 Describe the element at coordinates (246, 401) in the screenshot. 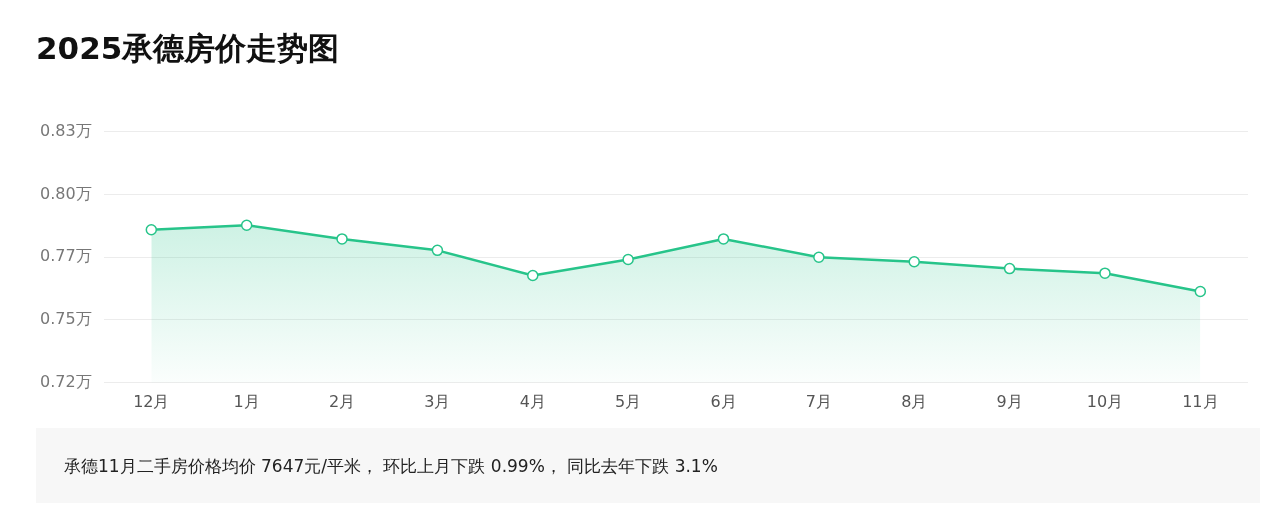

I see `x-tick-label: 1月` at that location.